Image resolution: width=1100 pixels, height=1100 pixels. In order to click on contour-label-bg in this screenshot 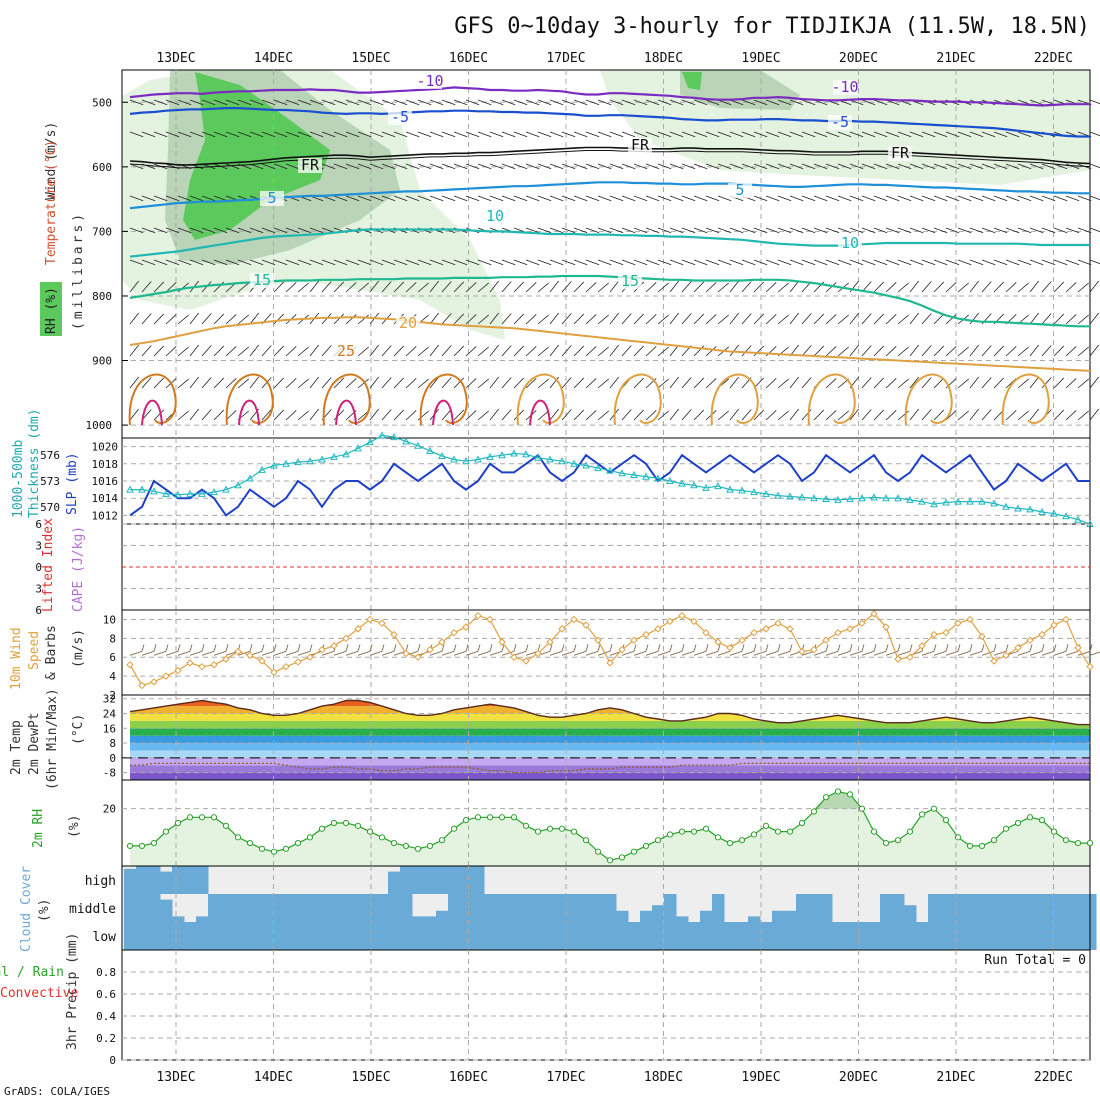, I will do `click(640, 145)`.